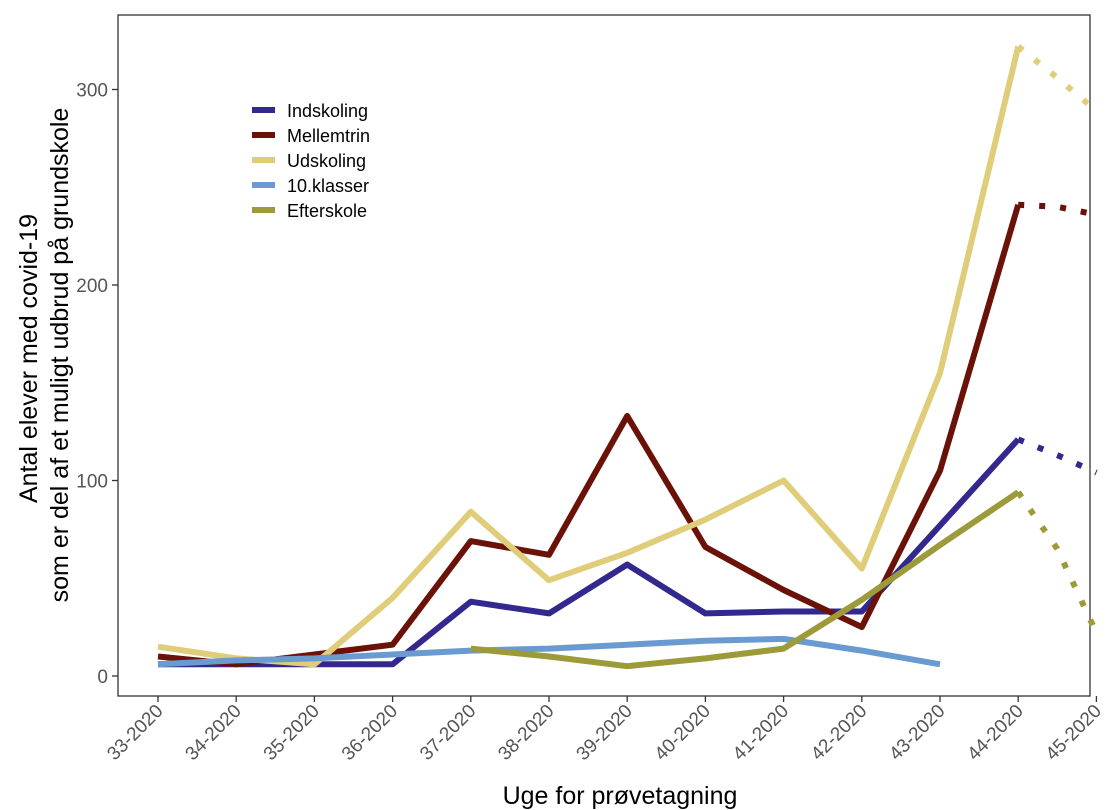  Describe the element at coordinates (326, 161) in the screenshot. I see `legend-label: Udskoling` at that location.